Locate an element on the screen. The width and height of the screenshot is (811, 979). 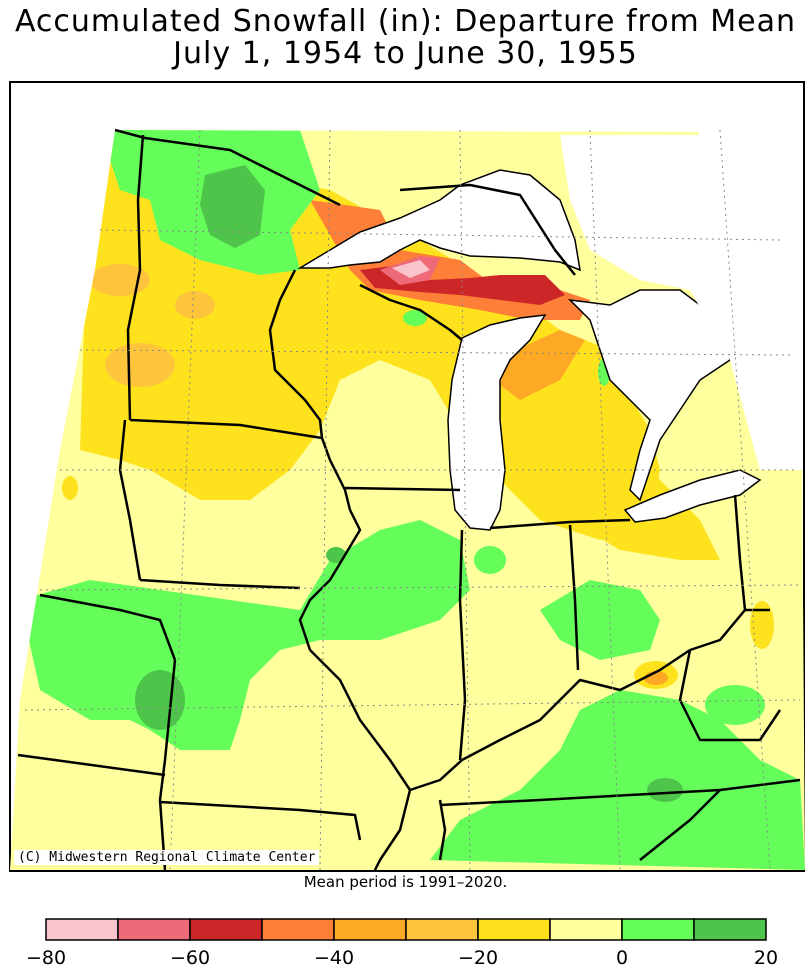
border-tn-va is located at coordinates (680, 825).